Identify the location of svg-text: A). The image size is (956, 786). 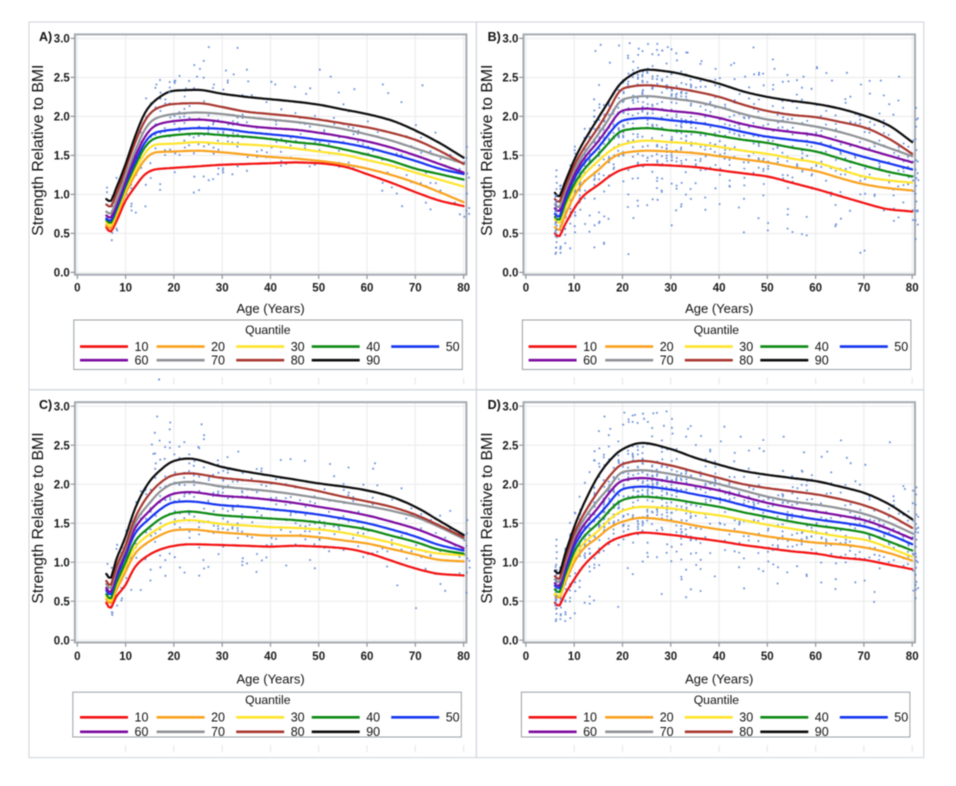
(45, 37).